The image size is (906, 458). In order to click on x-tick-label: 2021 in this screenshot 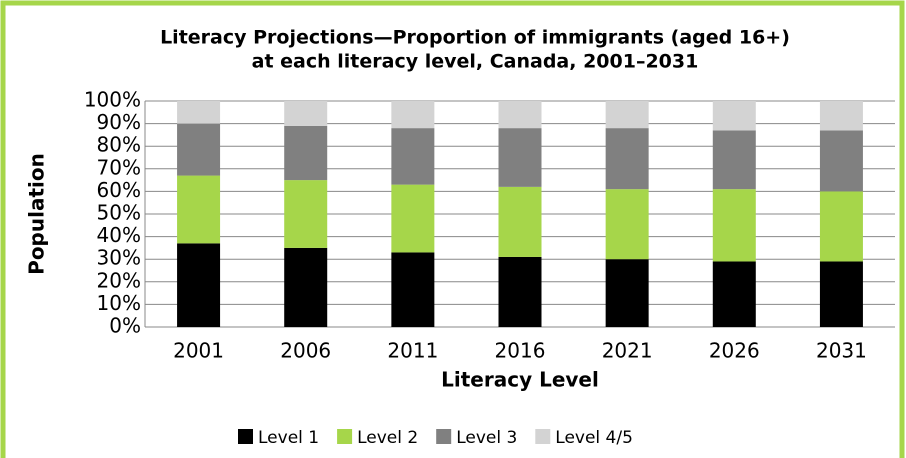, I will do `click(627, 351)`.